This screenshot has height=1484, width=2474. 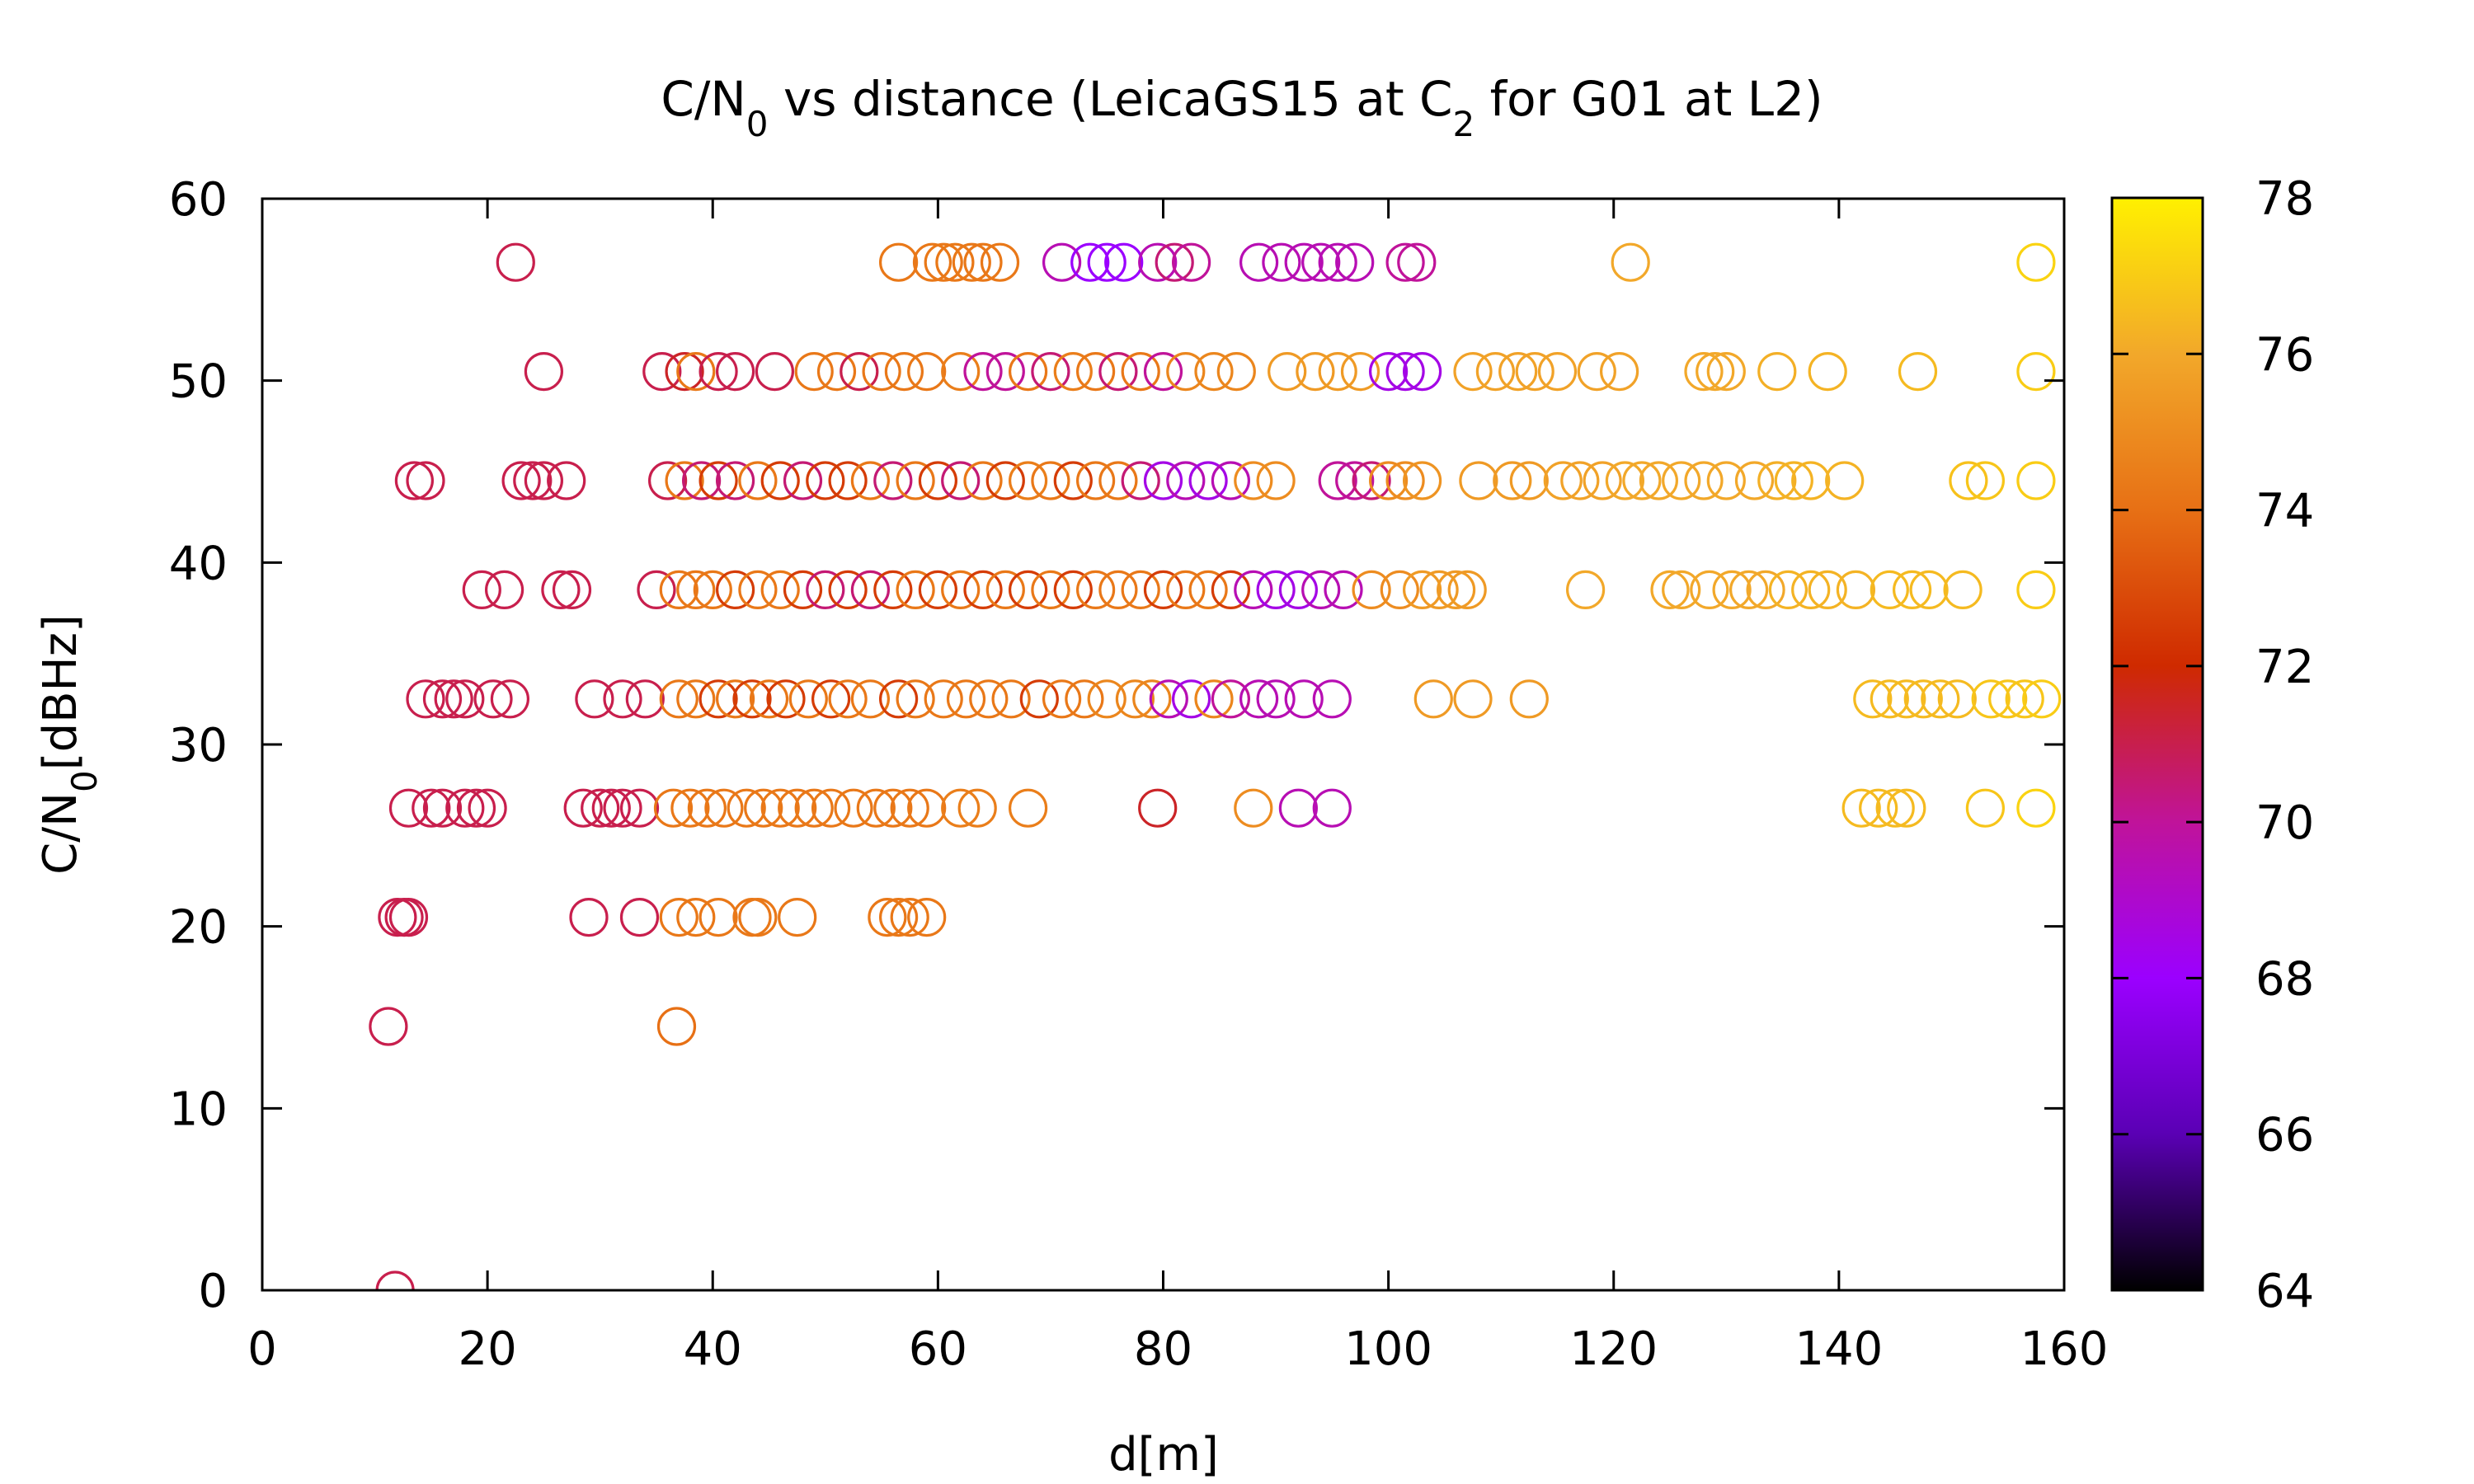 I want to click on colorbar-tick-label: 76, so click(x=2284, y=355).